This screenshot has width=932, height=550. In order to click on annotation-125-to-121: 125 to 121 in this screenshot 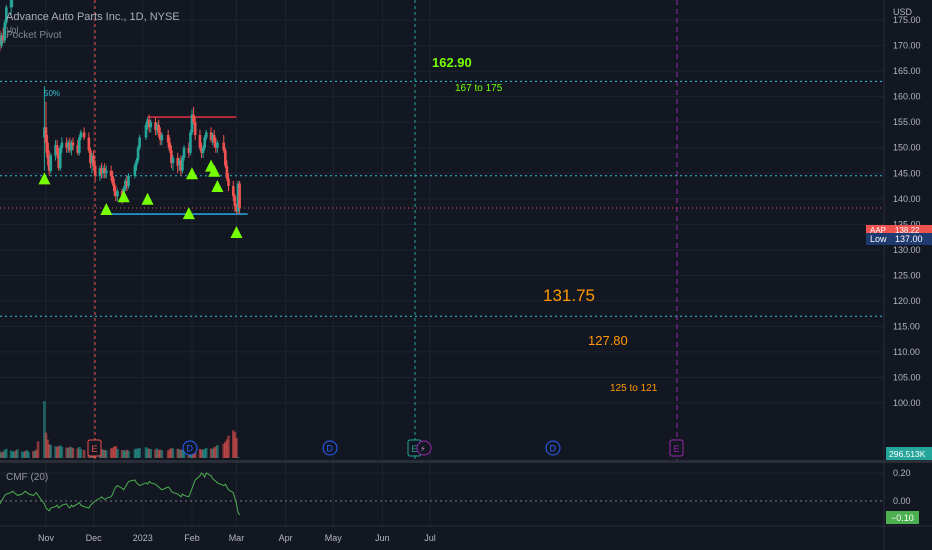, I will do `click(634, 388)`.